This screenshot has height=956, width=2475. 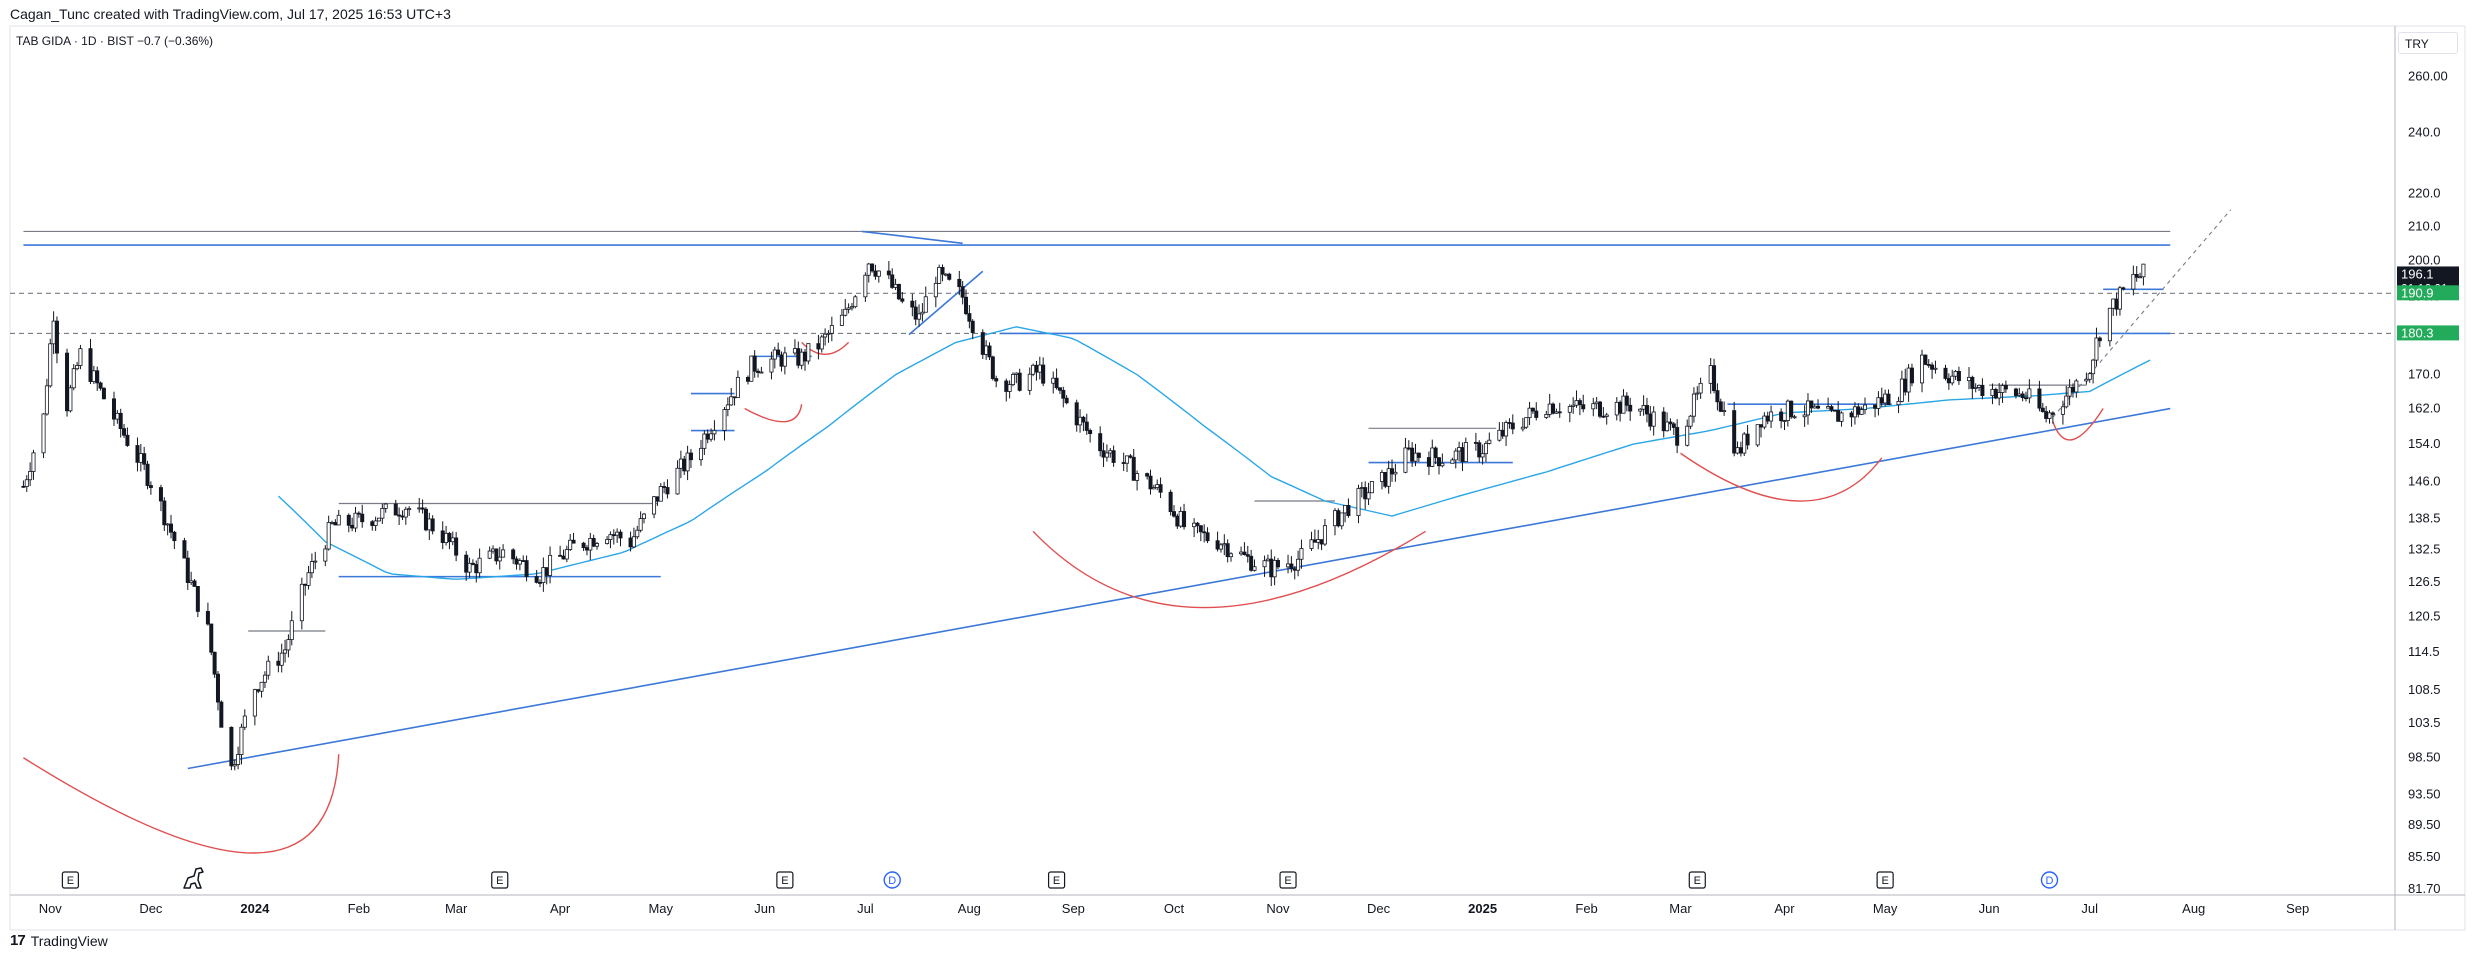 I want to click on price-label-bg, so click(x=2428, y=333).